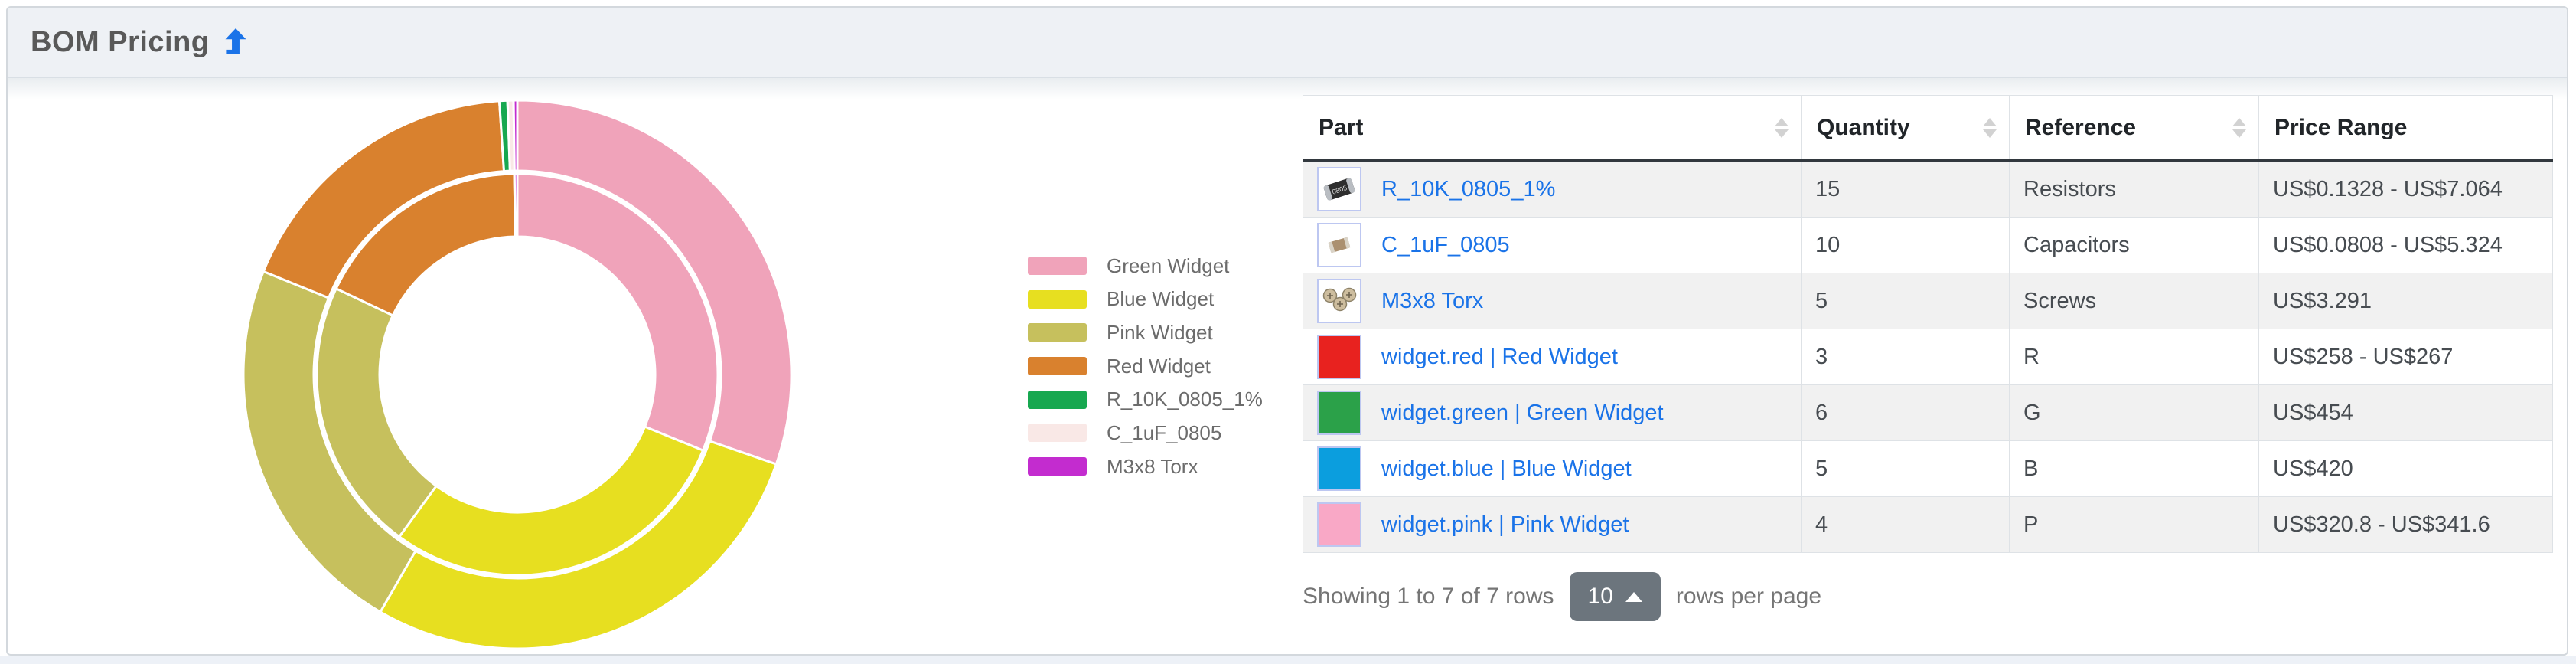 The width and height of the screenshot is (2576, 664). I want to click on legend-label: R_10K_0805_1%, so click(1185, 399).